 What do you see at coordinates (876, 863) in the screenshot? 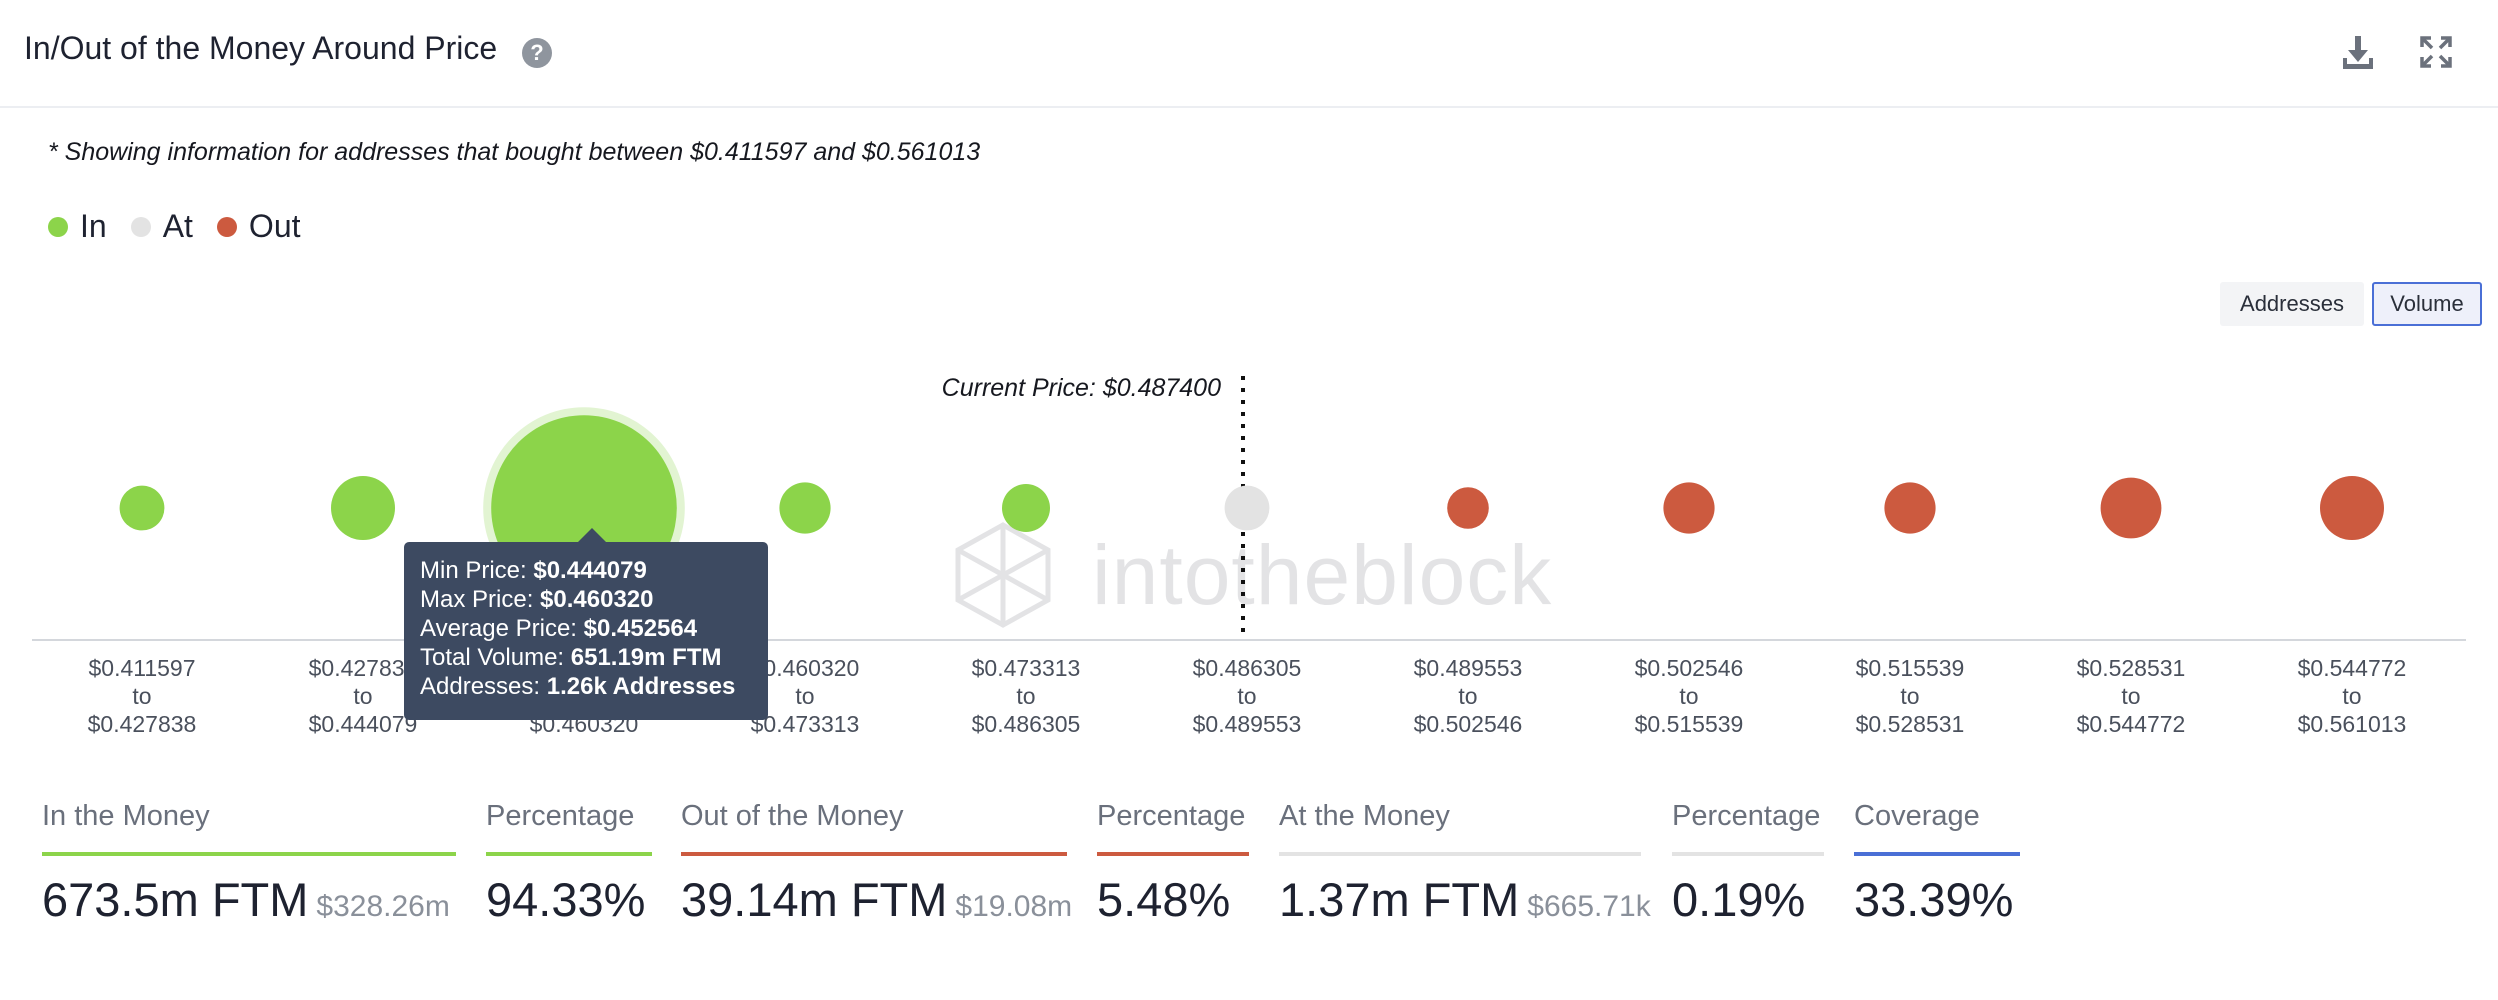
I see `stat-out-of-the-money: Out of the Money 39.14m FTM $19.08m` at bounding box center [876, 863].